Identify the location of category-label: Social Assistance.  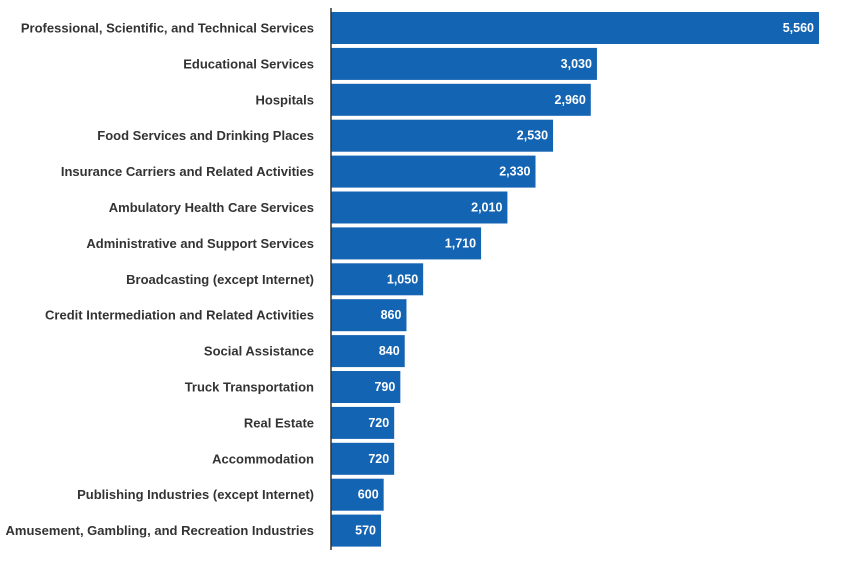
(259, 351).